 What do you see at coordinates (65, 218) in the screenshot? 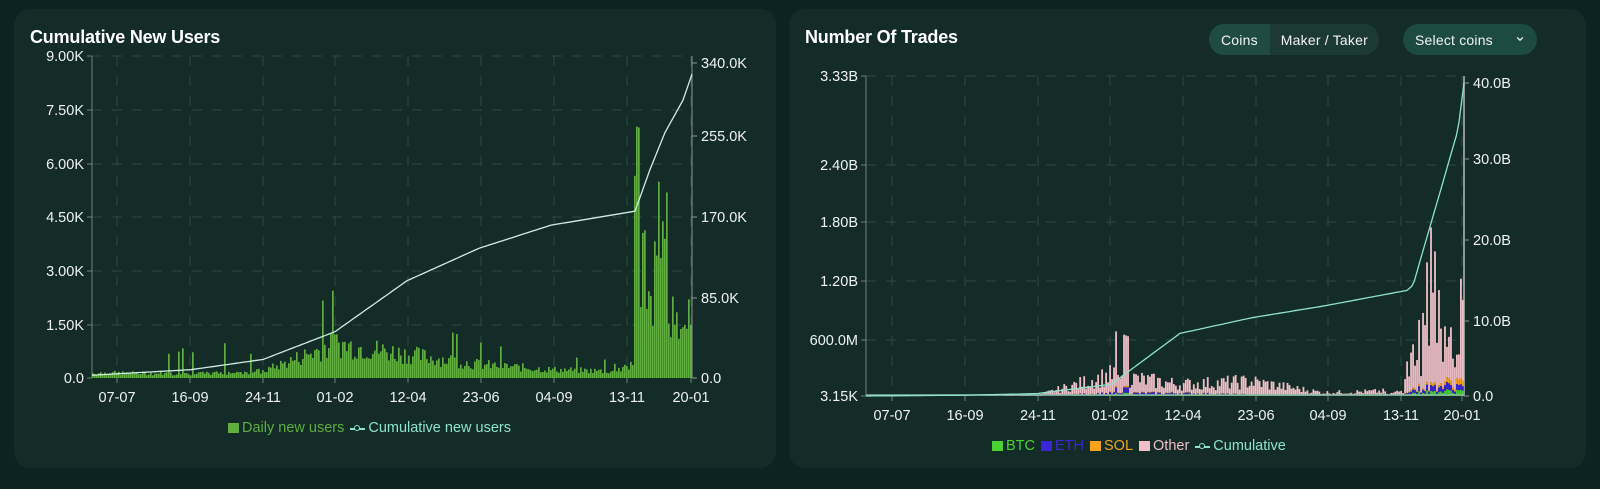
I see `svg-text: 4.50K` at bounding box center [65, 218].